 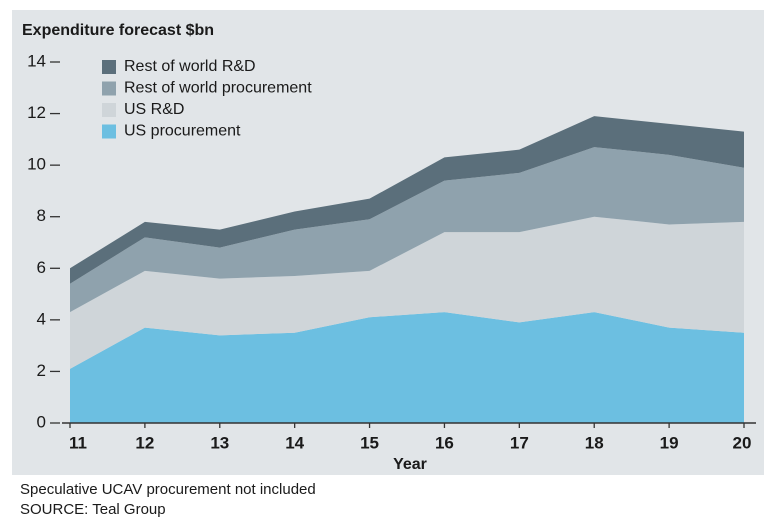 I want to click on x-tick-label: 19, so click(x=669, y=442).